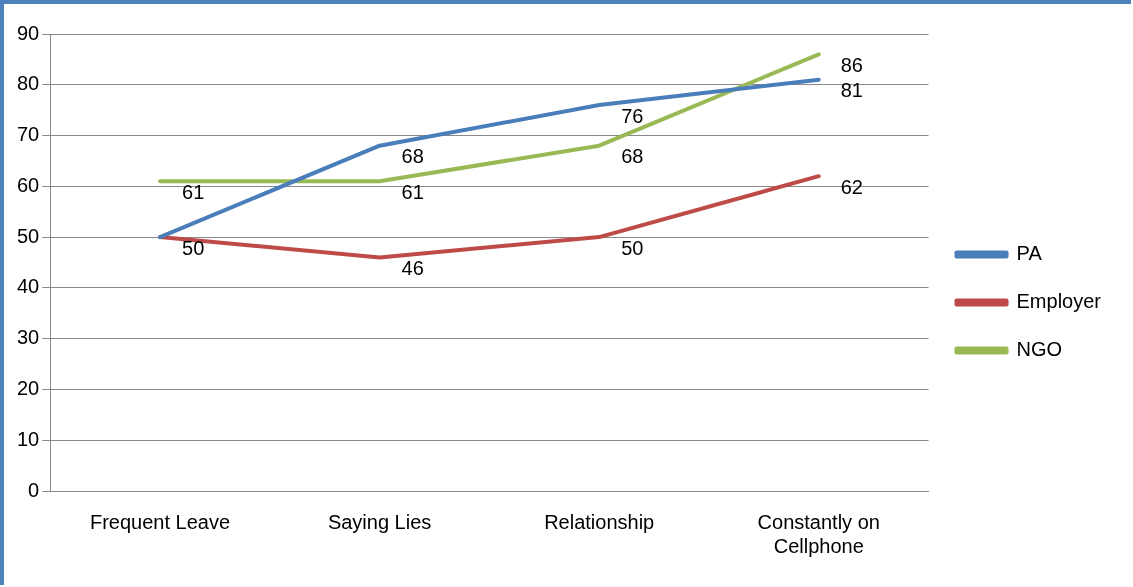 Image resolution: width=1133 pixels, height=587 pixels. I want to click on y-tick-label: 60, so click(28, 184).